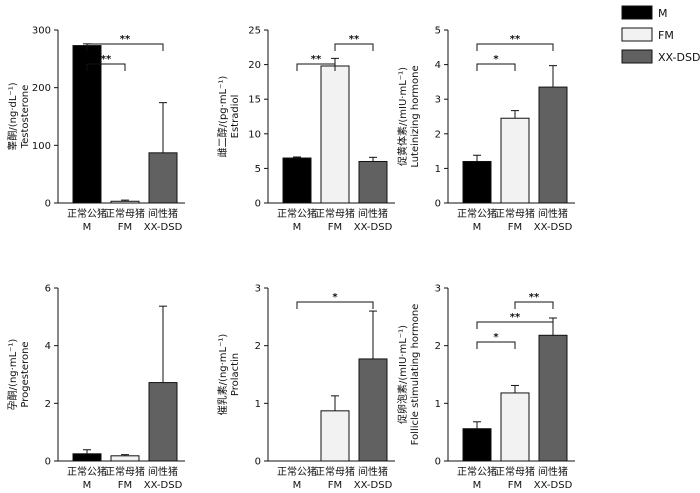 The height and width of the screenshot is (493, 700). I want to click on y-axis-label-cn: 孕酮/(ng·mL⁻¹), so click(13, 375).